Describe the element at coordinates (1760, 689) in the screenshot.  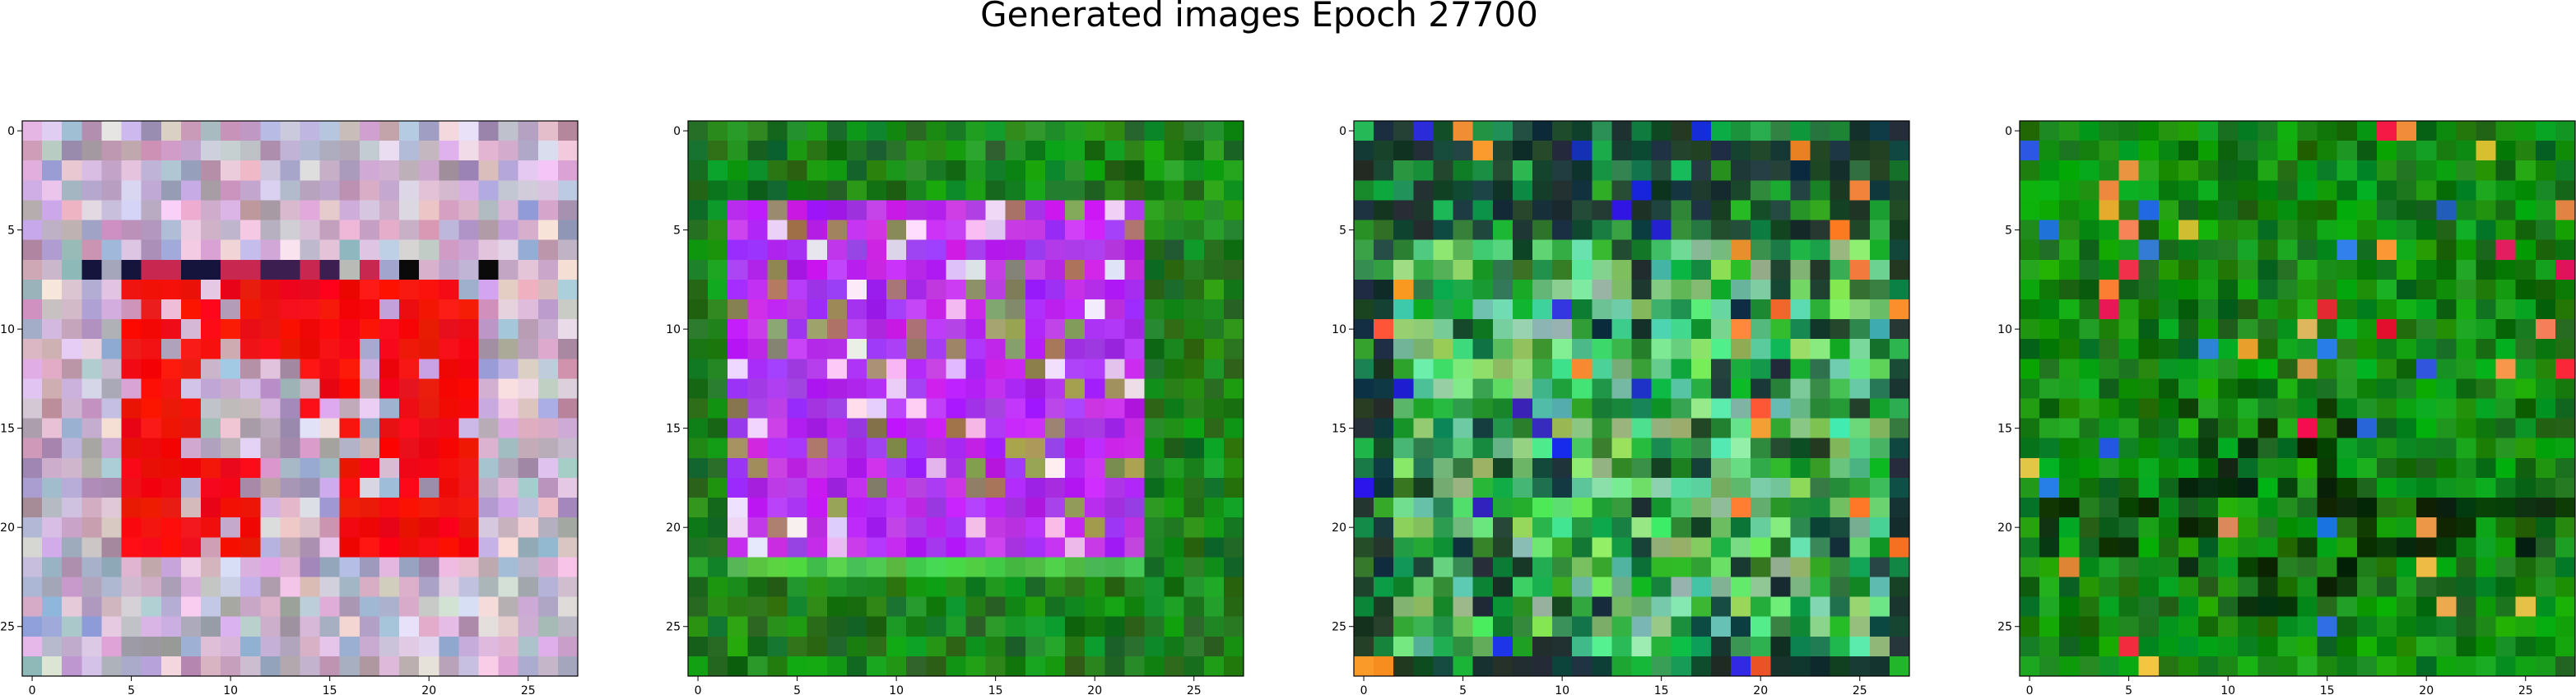
I see `x-tick-label: 20` at that location.